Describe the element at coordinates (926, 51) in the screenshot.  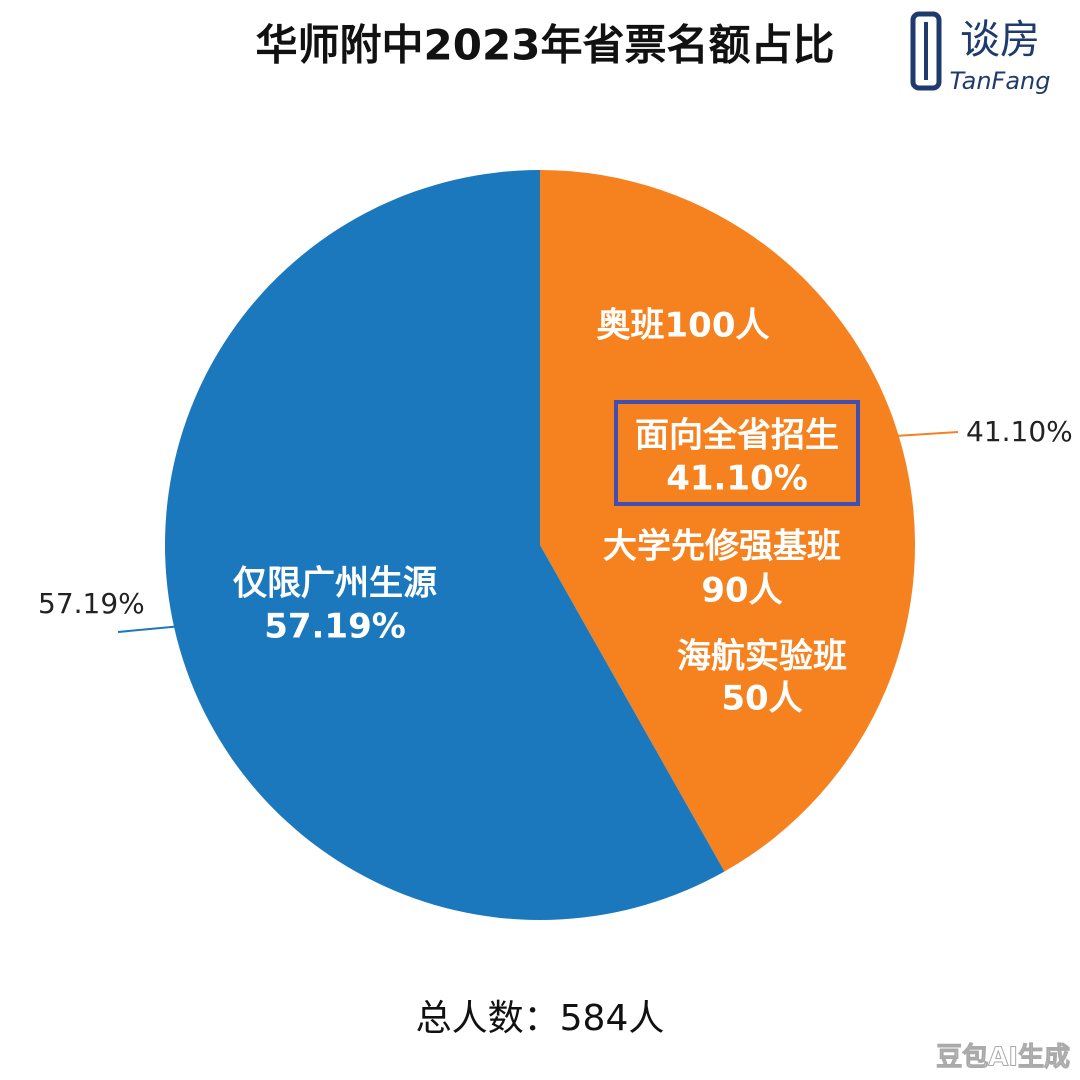
I see `logo-icon` at that location.